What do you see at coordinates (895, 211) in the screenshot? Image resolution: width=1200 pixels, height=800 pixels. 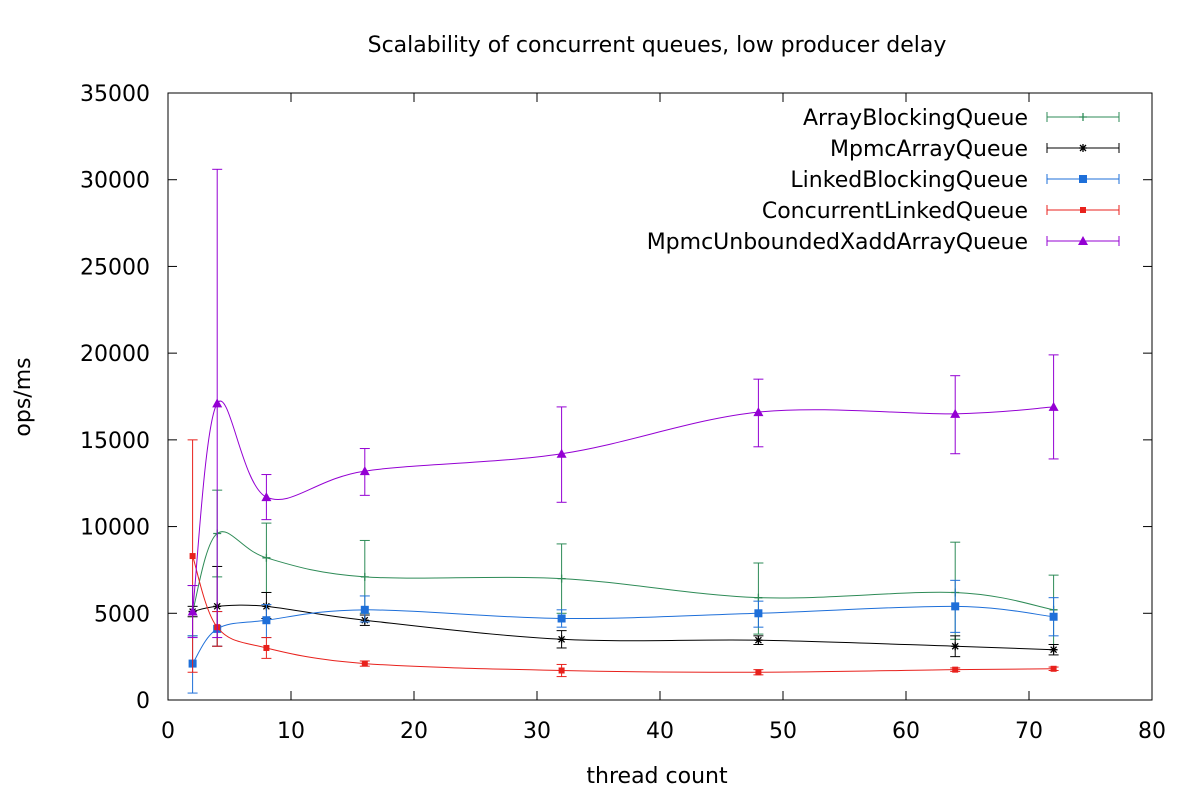 I see `legend-label: ConcurrentLinkedQueue` at bounding box center [895, 211].